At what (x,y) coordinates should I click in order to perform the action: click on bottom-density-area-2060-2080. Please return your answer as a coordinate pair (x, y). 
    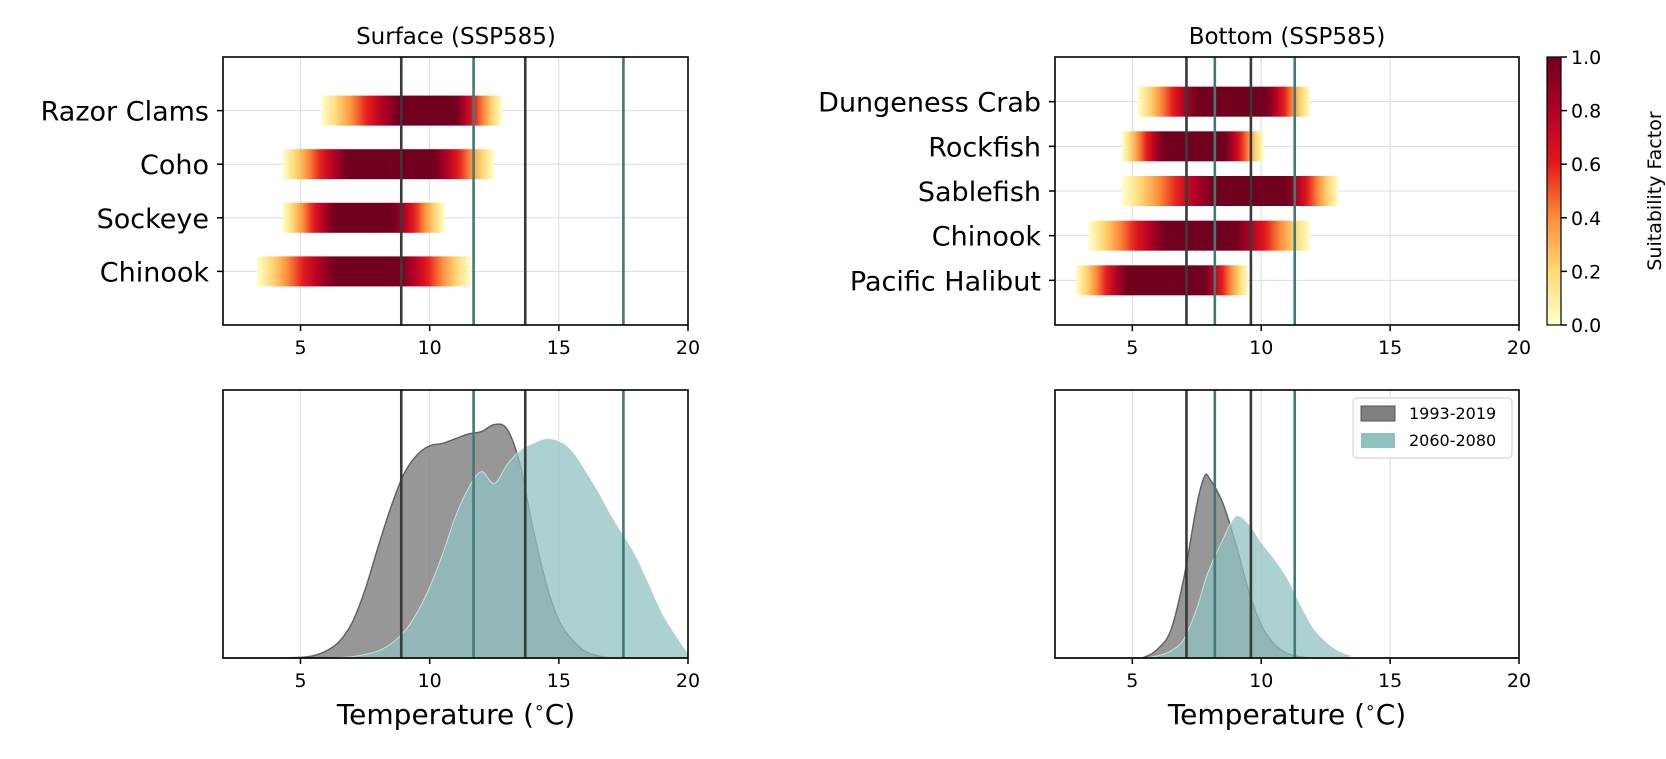
    Looking at the image, I should click on (1287, 587).